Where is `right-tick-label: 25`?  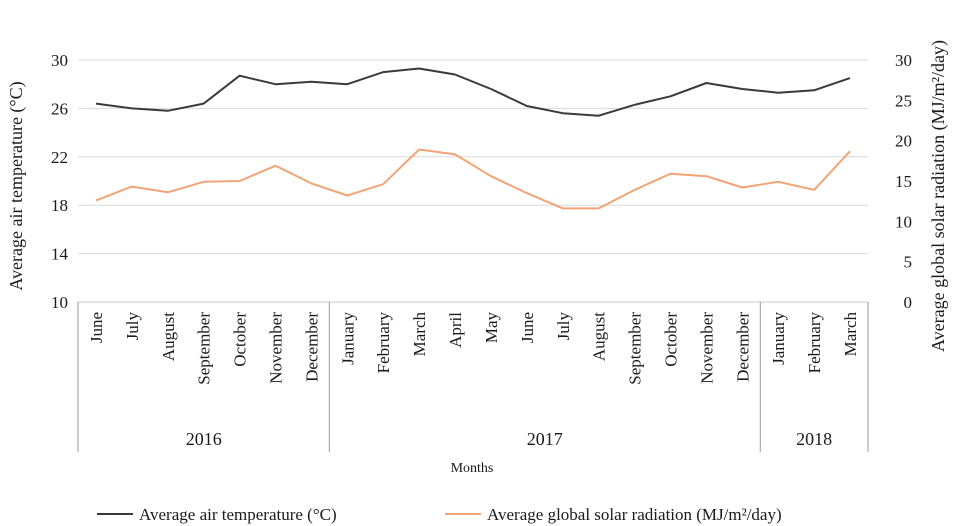 right-tick-label: 25 is located at coordinates (903, 100).